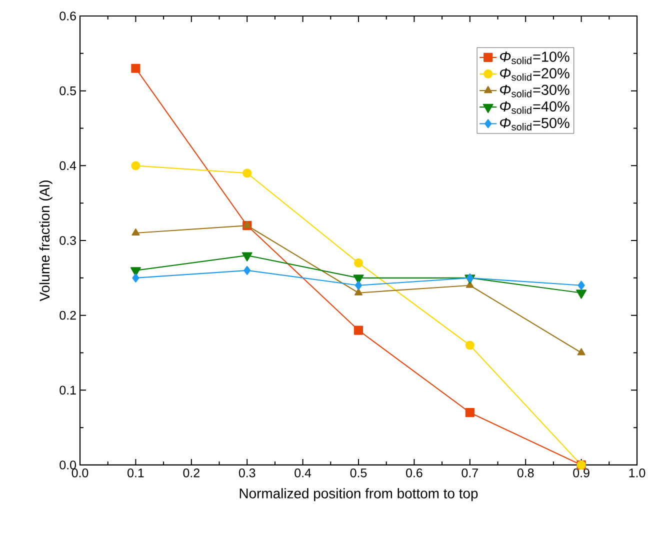 The height and width of the screenshot is (538, 652). What do you see at coordinates (359, 495) in the screenshot?
I see `x-axis-title: Normalized position from bottom to top` at bounding box center [359, 495].